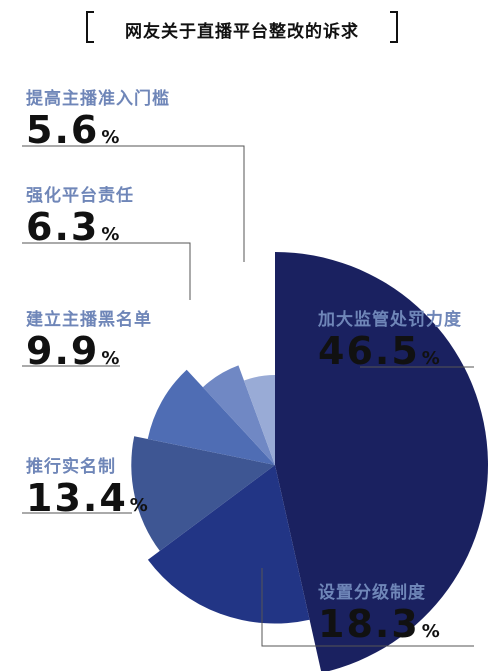 The height and width of the screenshot is (671, 496). I want to click on slice-value-3: 9.9, so click(63, 351).